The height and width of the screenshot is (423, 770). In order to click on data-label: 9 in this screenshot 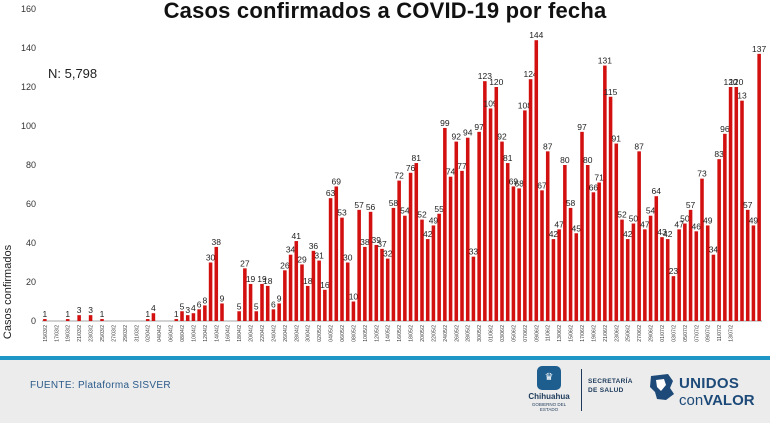, I will do `click(222, 298)`.